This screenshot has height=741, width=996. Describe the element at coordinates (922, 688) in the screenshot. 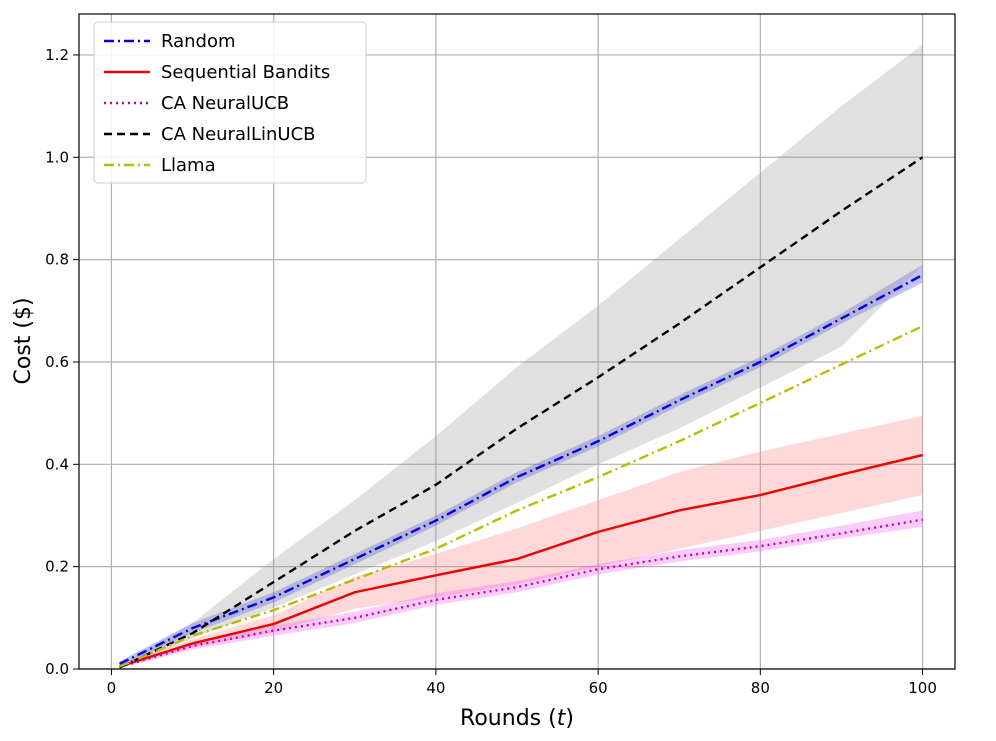

I see `x-tick-label: 100` at that location.